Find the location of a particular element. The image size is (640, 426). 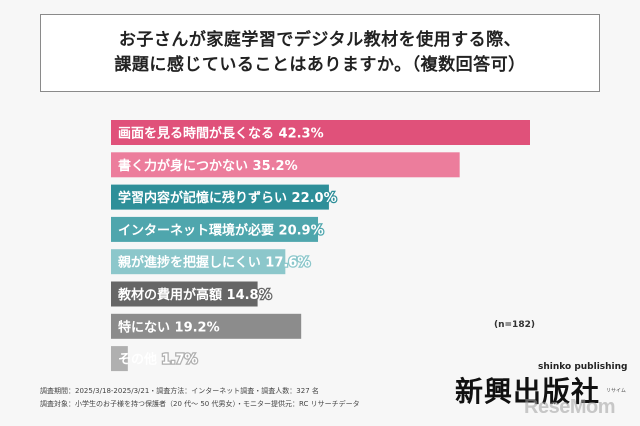

value-label-5: 17.6% is located at coordinates (287, 263).